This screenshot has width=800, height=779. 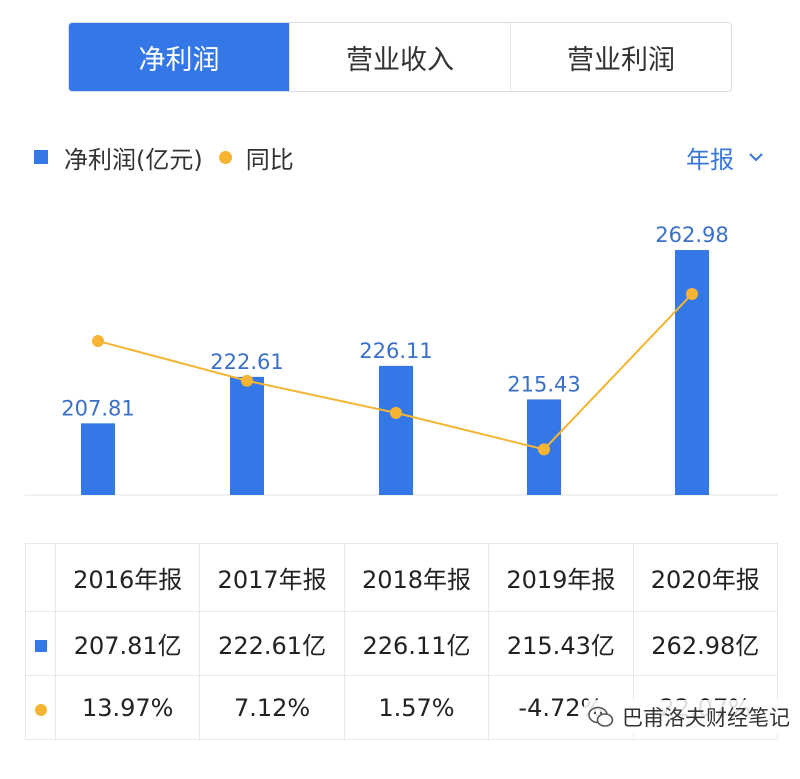 I want to click on line-marker-icon, so click(x=40, y=709).